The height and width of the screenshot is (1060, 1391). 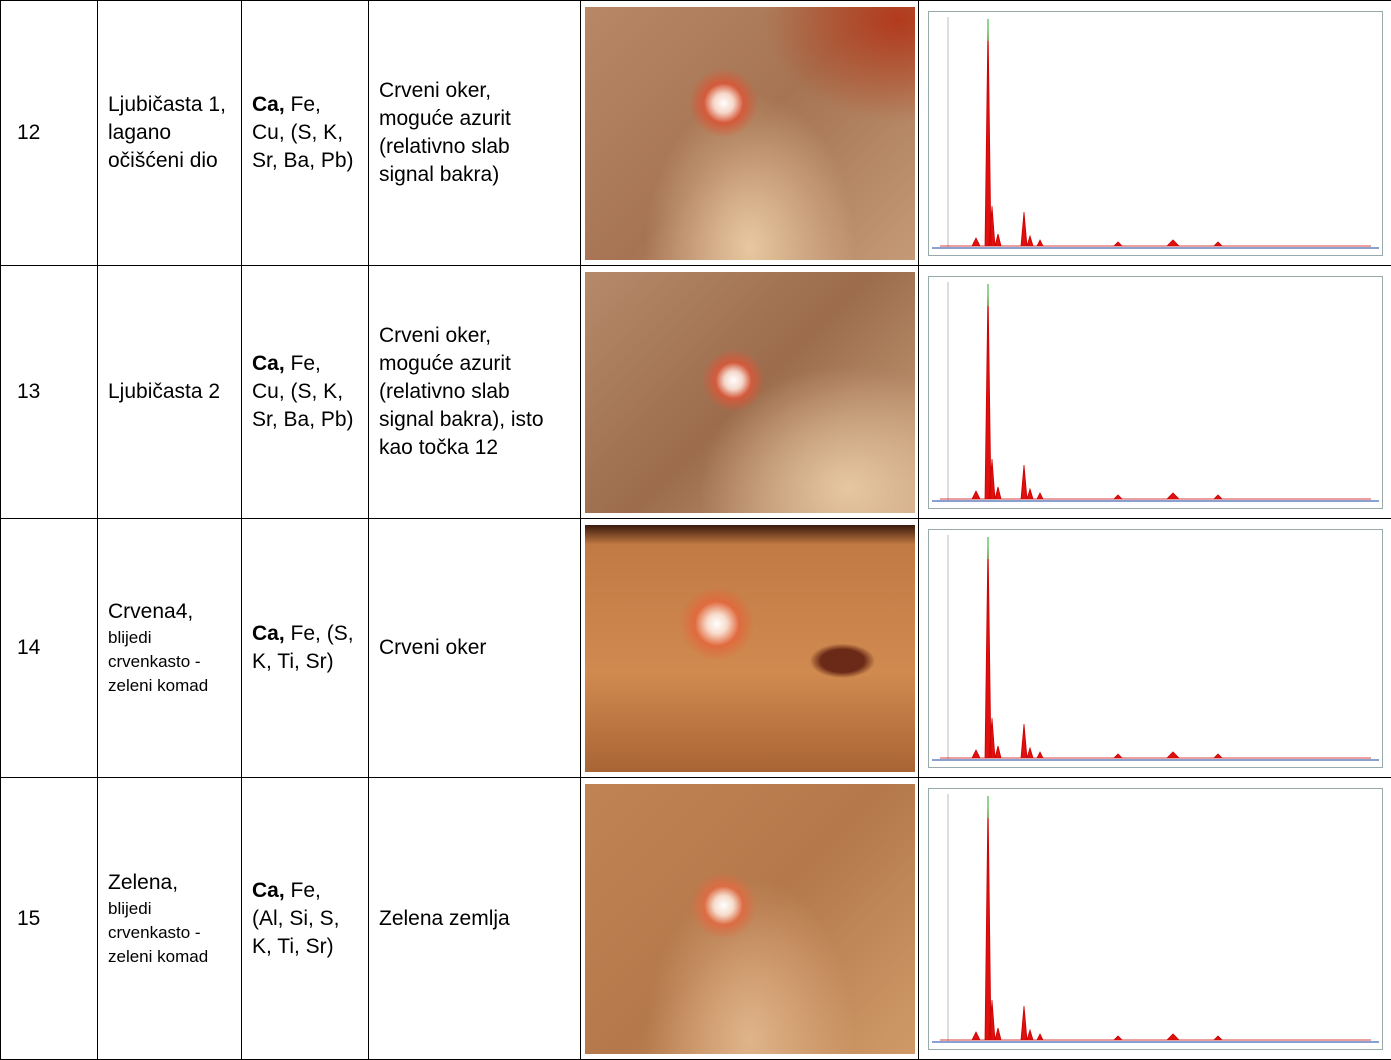 I want to click on number-cell: 14, so click(x=49, y=648).